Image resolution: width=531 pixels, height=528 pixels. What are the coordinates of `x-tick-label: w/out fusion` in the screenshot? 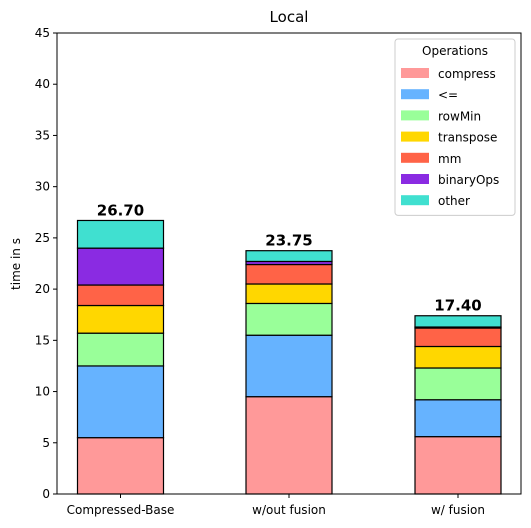 It's located at (289, 510).